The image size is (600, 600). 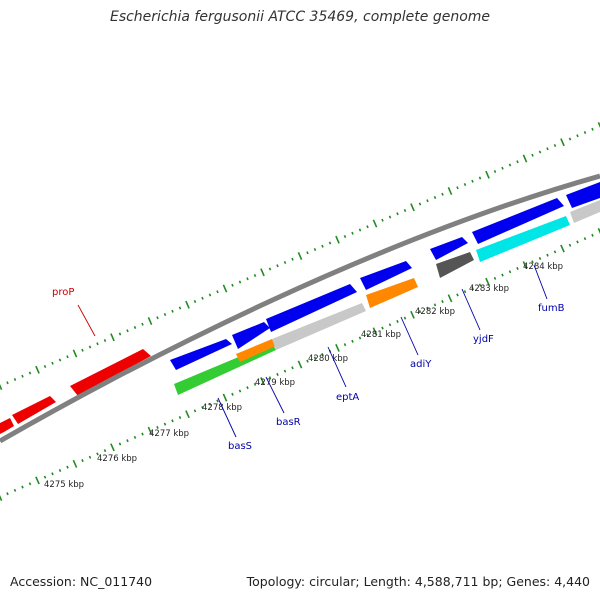 I want to click on scale-label: 4281 kbp, so click(x=381, y=335).